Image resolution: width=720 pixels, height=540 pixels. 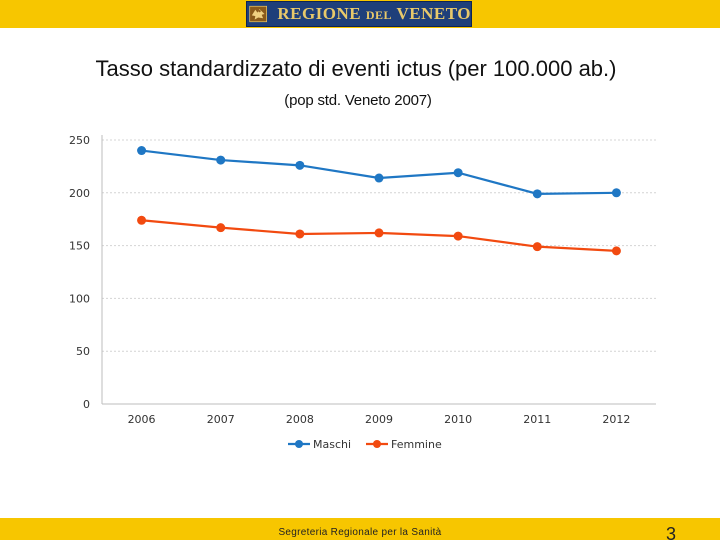 What do you see at coordinates (671, 532) in the screenshot?
I see `page-number: 3` at bounding box center [671, 532].